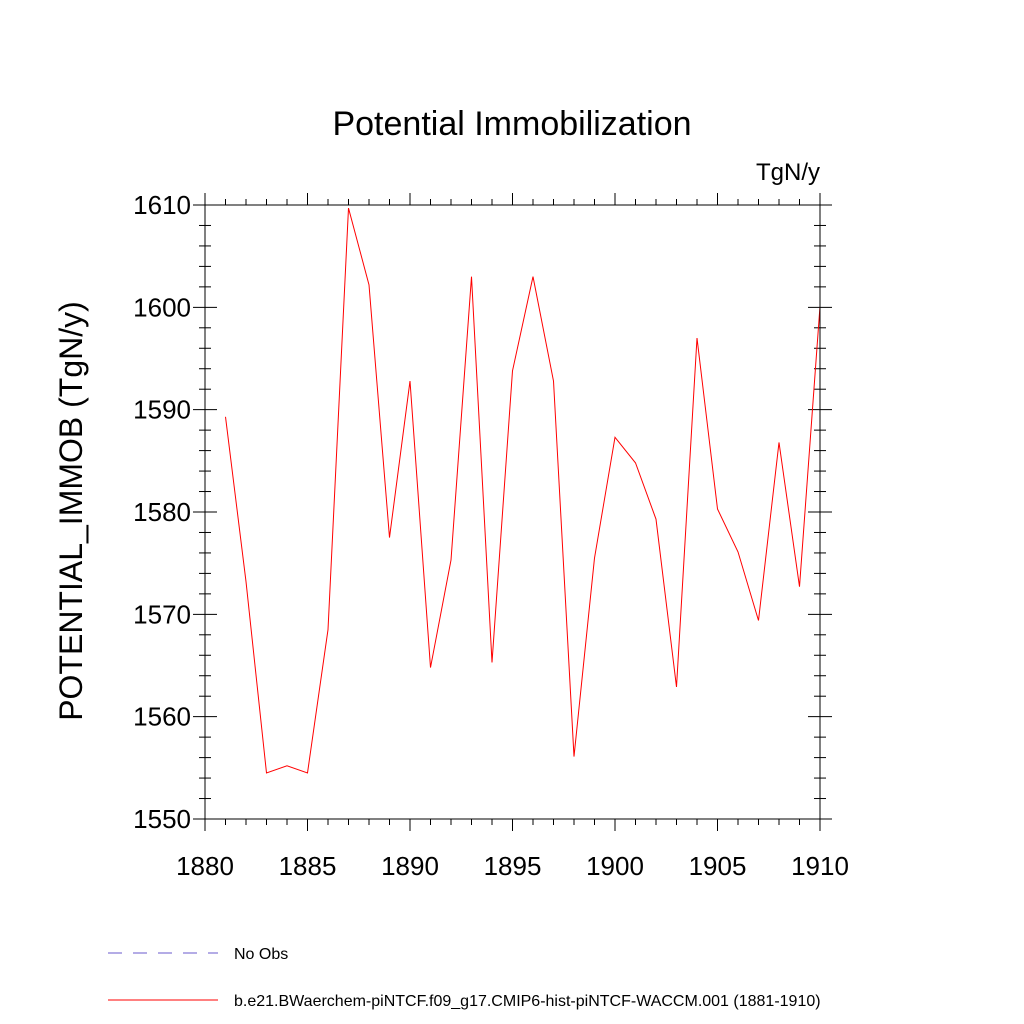 This screenshot has height=1024, width=1024. What do you see at coordinates (162, 717) in the screenshot?
I see `y-tick-label: 1560` at bounding box center [162, 717].